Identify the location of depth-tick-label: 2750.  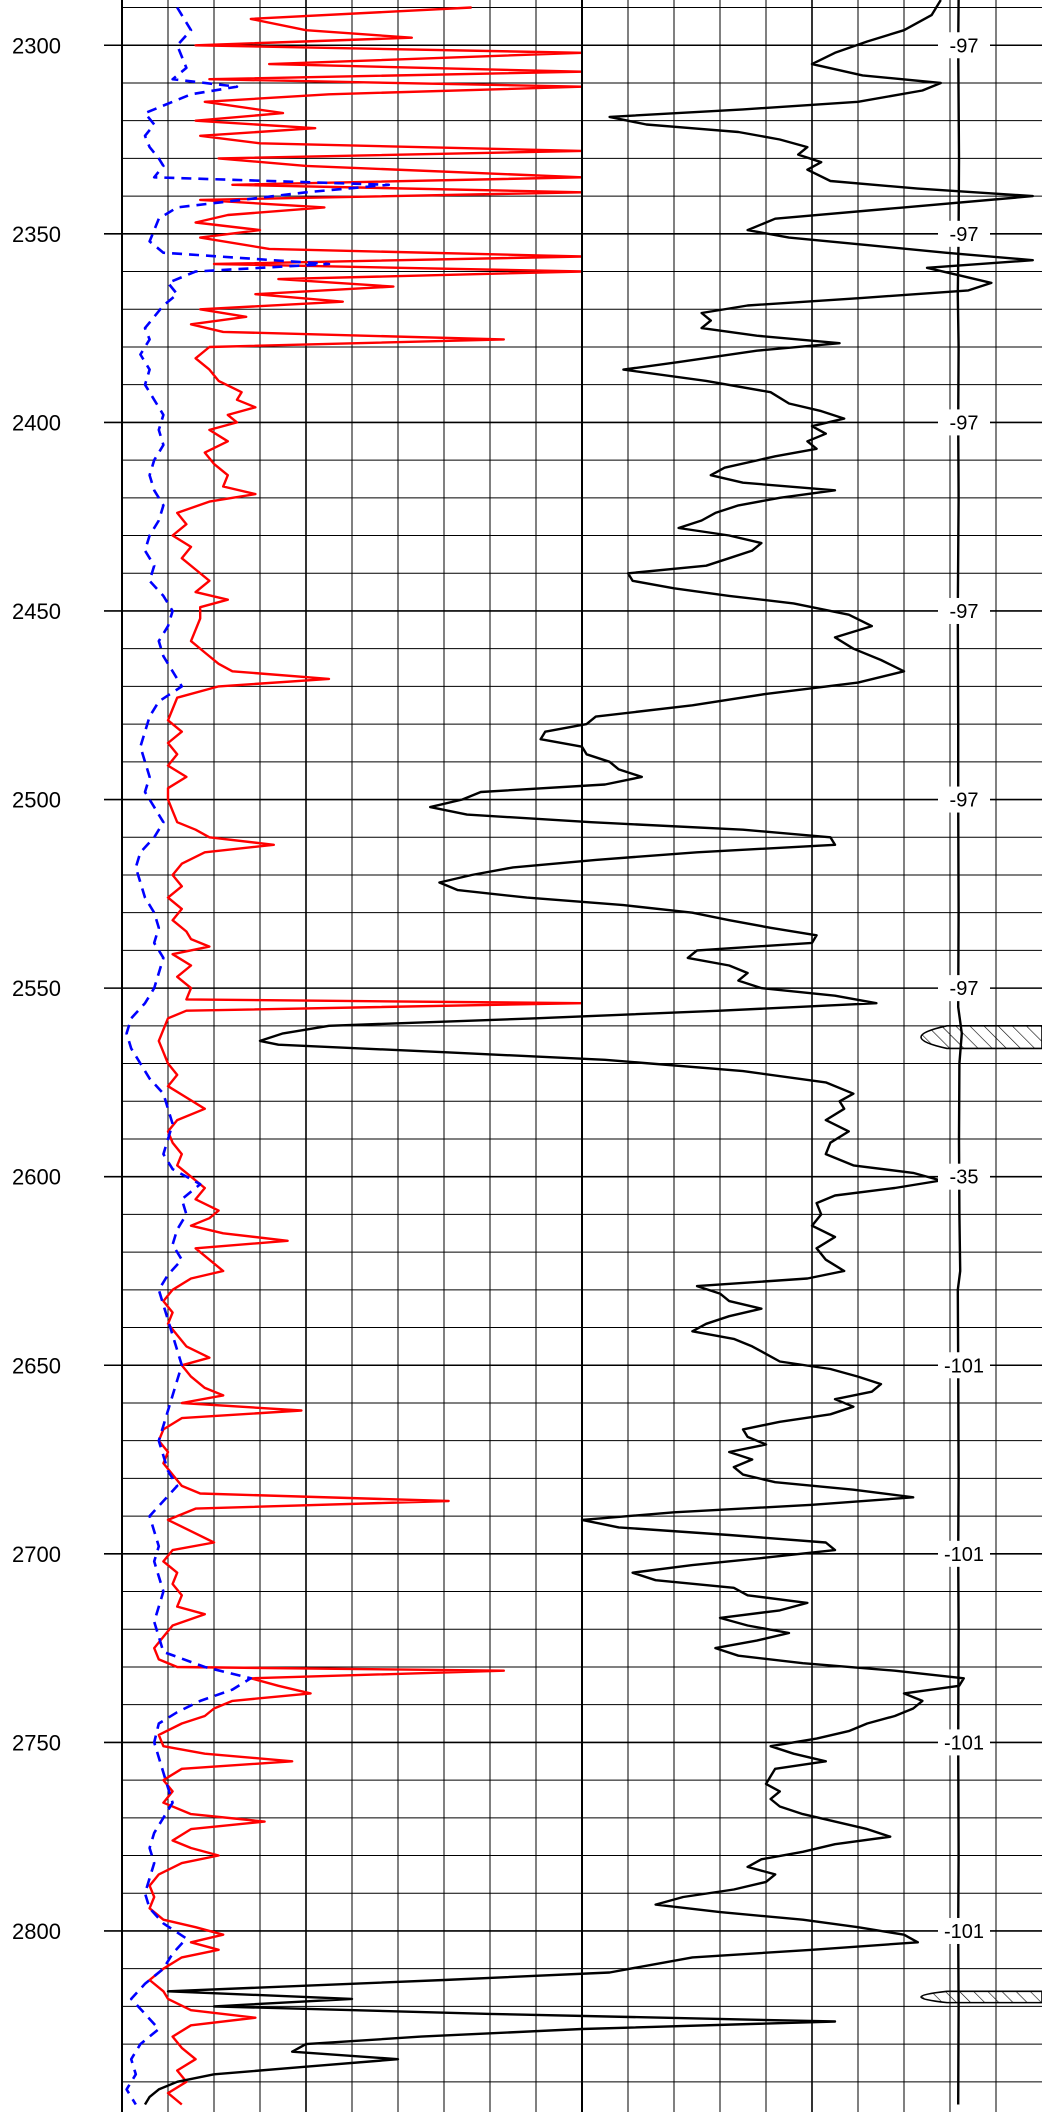
(36, 1742).